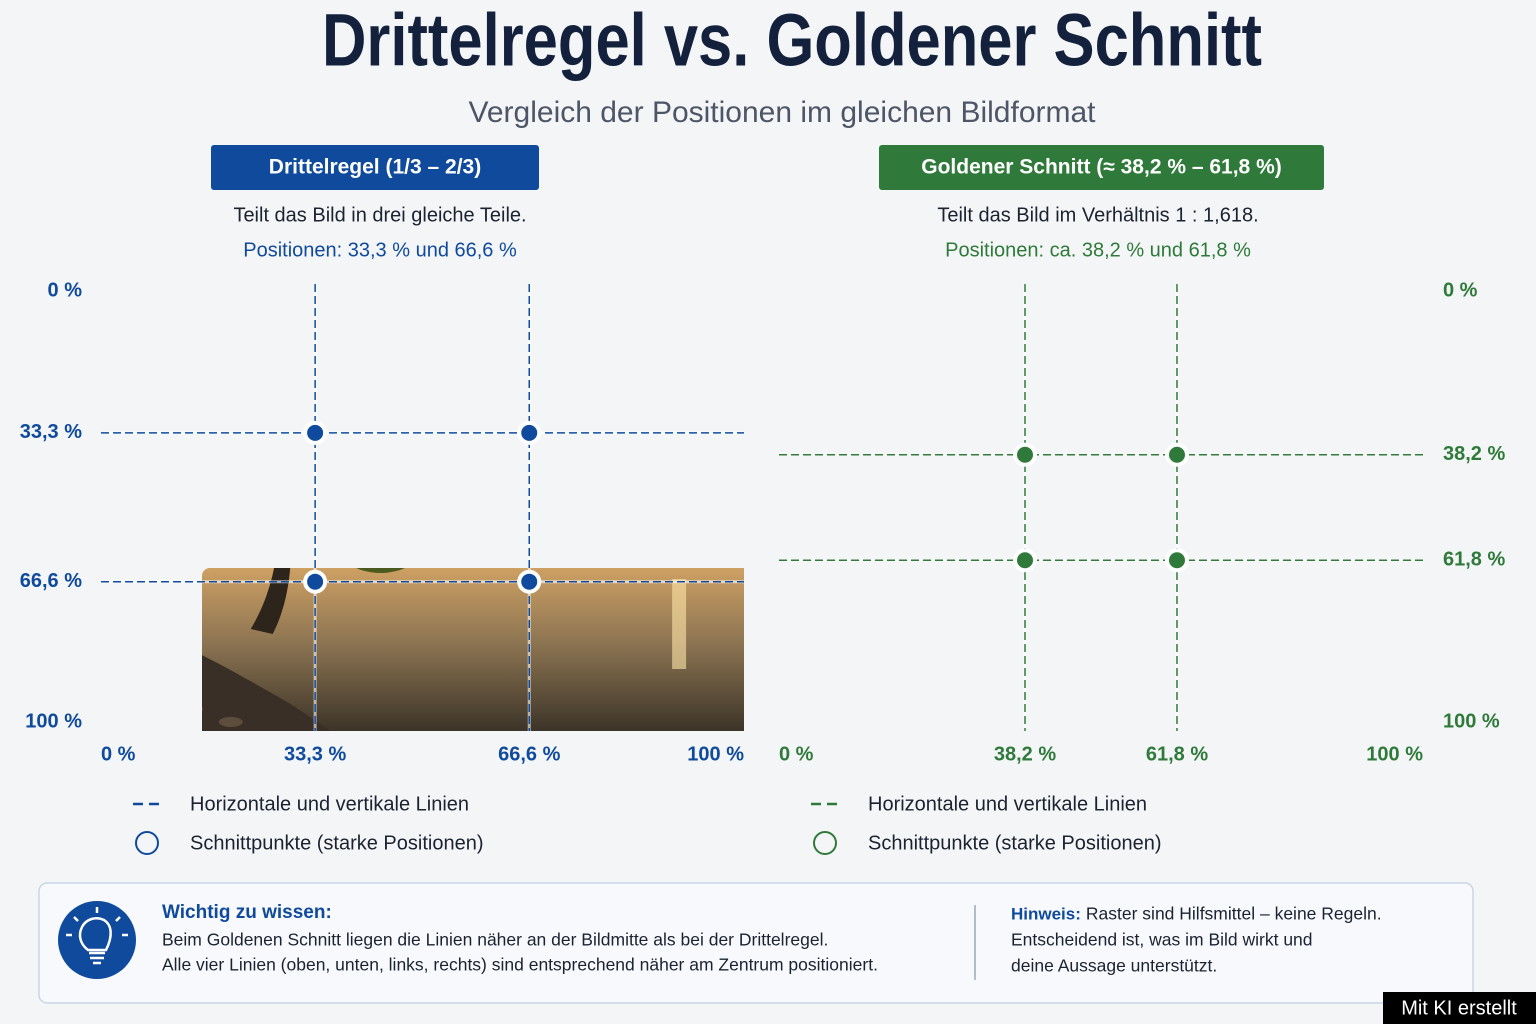  What do you see at coordinates (380, 250) in the screenshot?
I see `positions: Positionen: 33,3 % und 66,6 %` at bounding box center [380, 250].